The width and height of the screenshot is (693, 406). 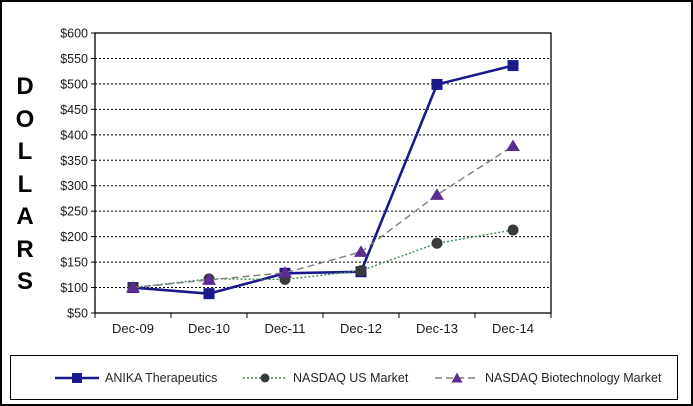 What do you see at coordinates (25, 119) in the screenshot?
I see `y-axis-title-letter: O` at bounding box center [25, 119].